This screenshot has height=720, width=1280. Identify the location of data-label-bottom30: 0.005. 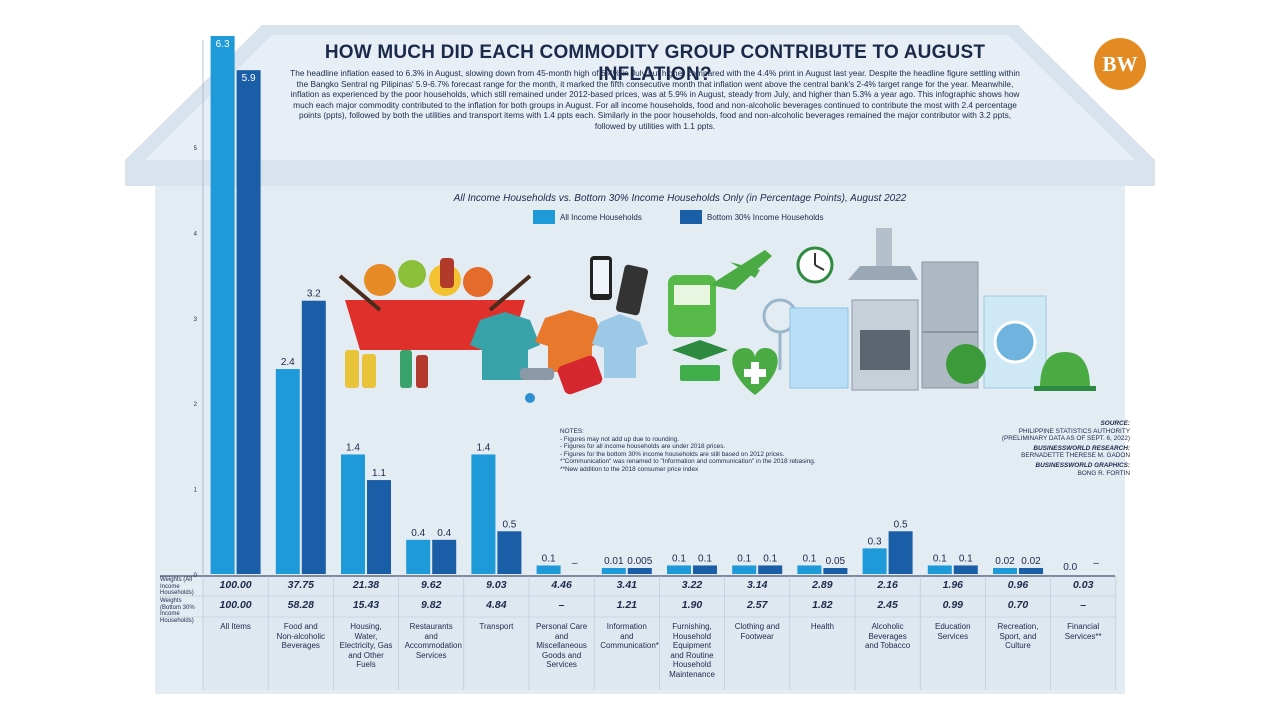
(639, 561).